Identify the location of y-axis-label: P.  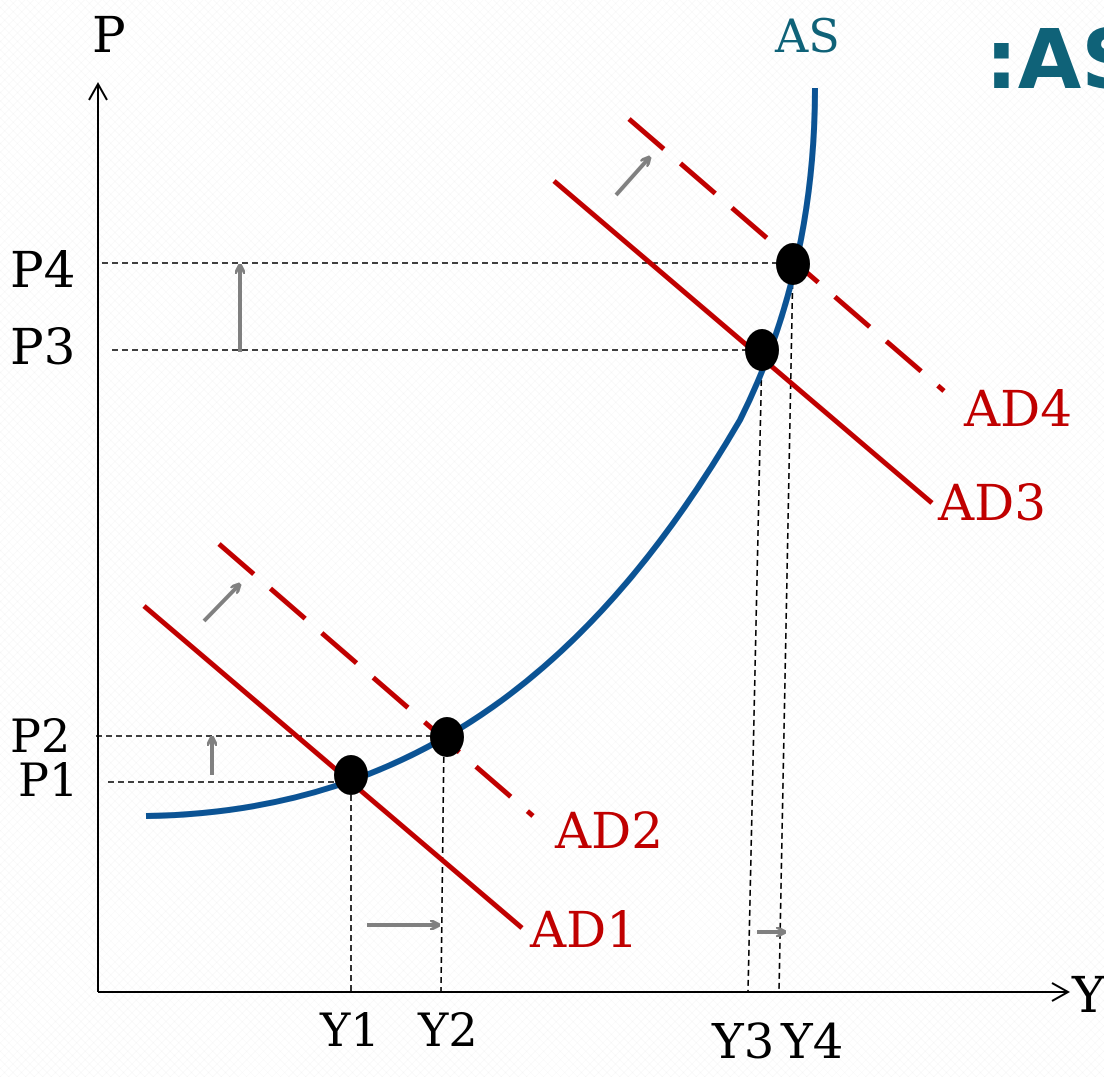
(109, 35).